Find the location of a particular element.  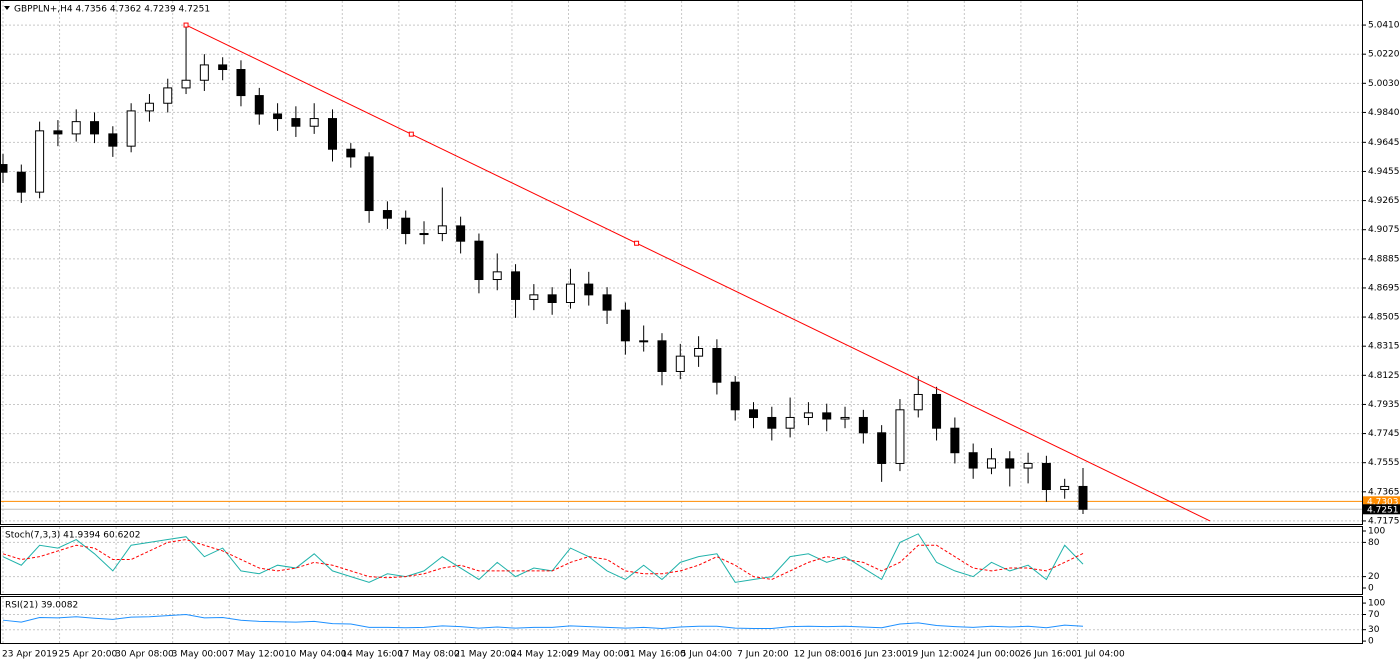

y-tick-label: 4.8125 is located at coordinates (1384, 376).